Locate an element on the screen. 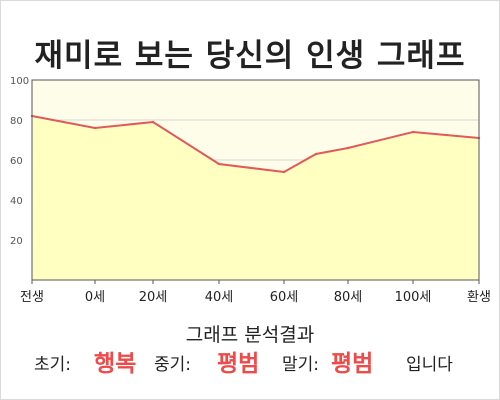 This screenshot has height=400, width=500. mid-label: 중기: is located at coordinates (173, 365).